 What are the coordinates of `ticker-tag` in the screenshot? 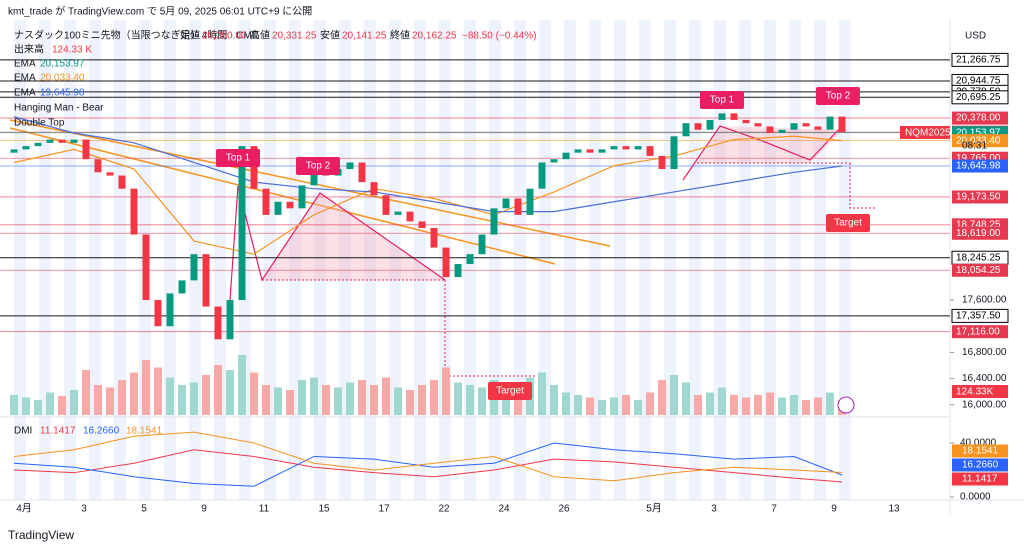 It's located at (925, 132).